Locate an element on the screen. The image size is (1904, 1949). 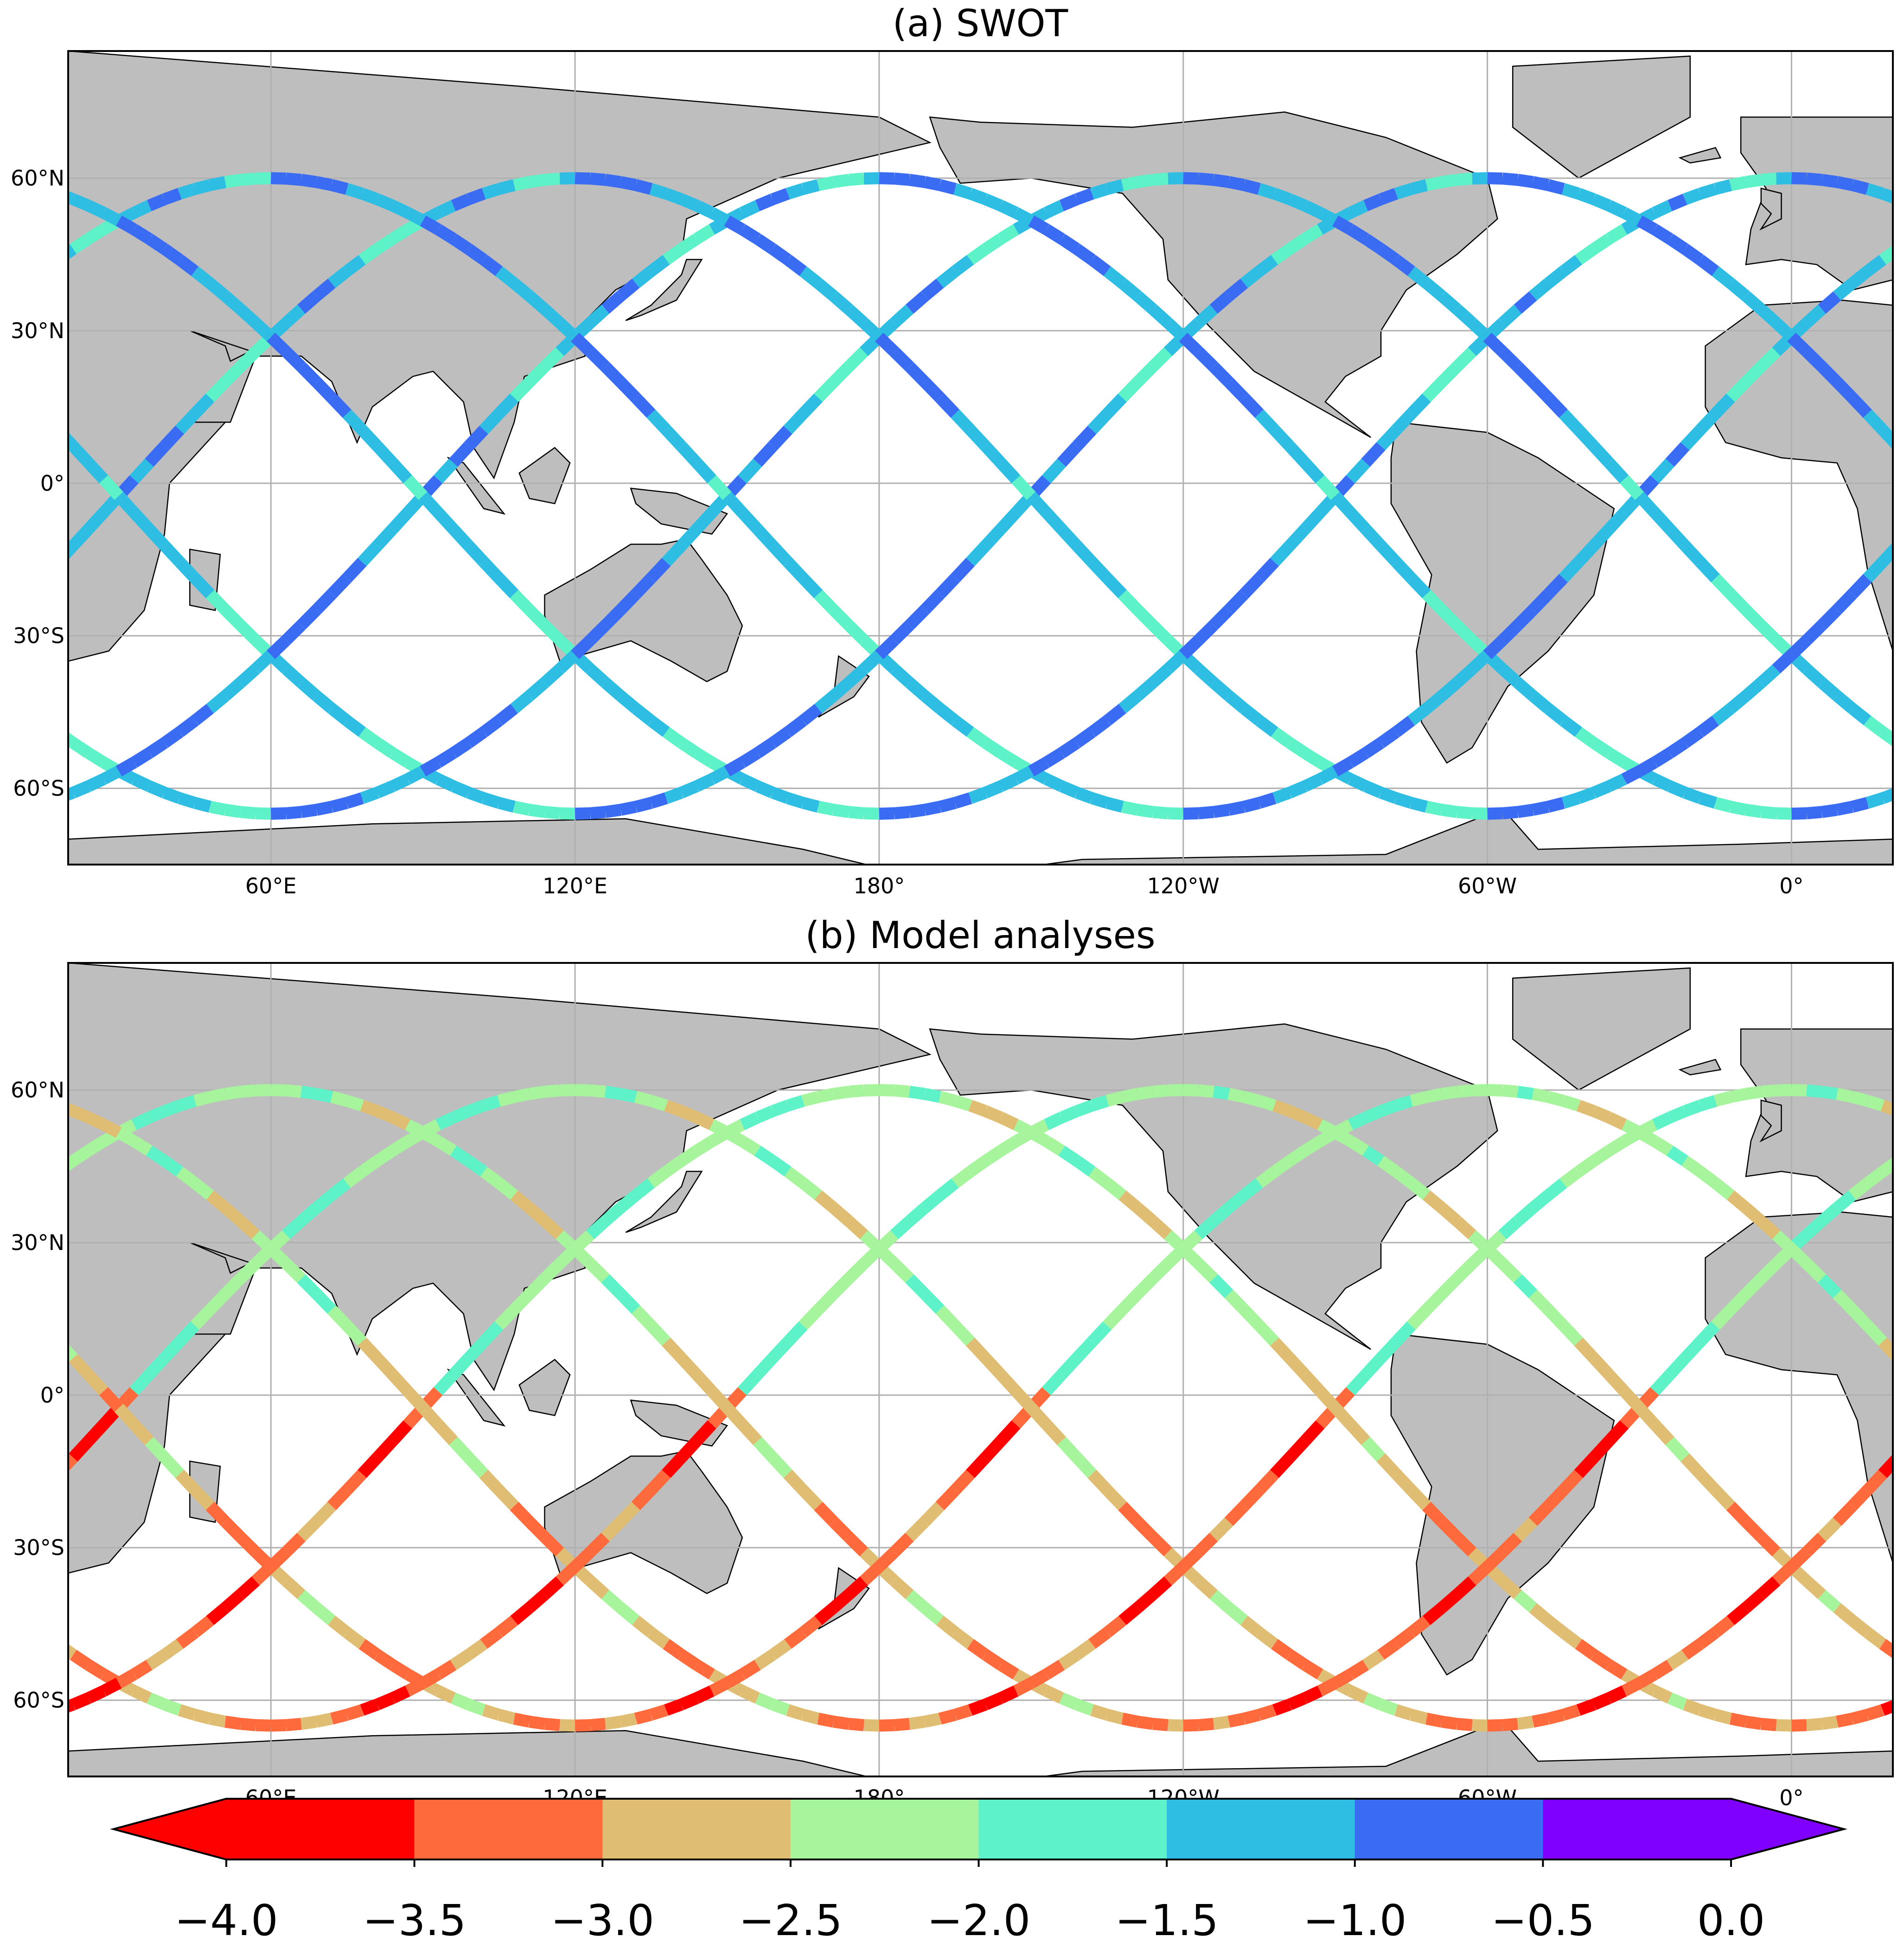
latitude-tick-label: 60°N is located at coordinates (37, 1090).